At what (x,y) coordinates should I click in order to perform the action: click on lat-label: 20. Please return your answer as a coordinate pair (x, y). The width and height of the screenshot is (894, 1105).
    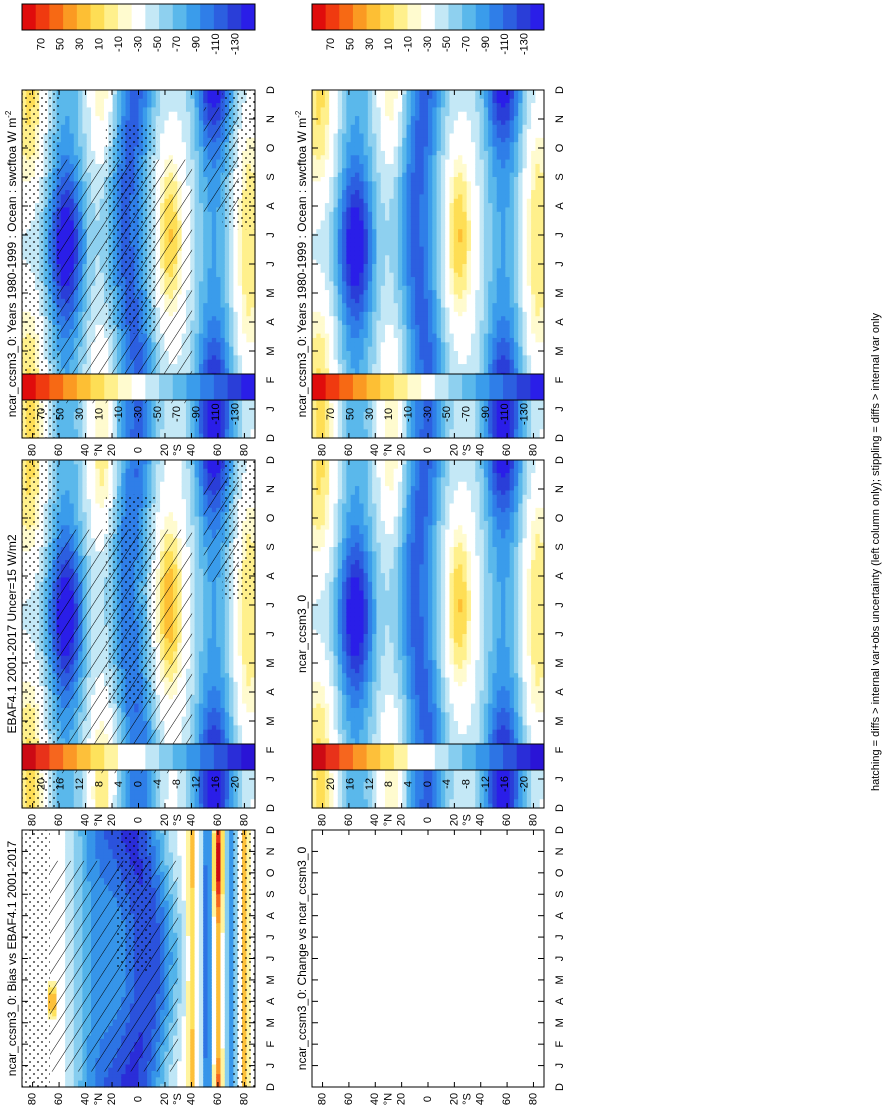
    Looking at the image, I should click on (165, 450).